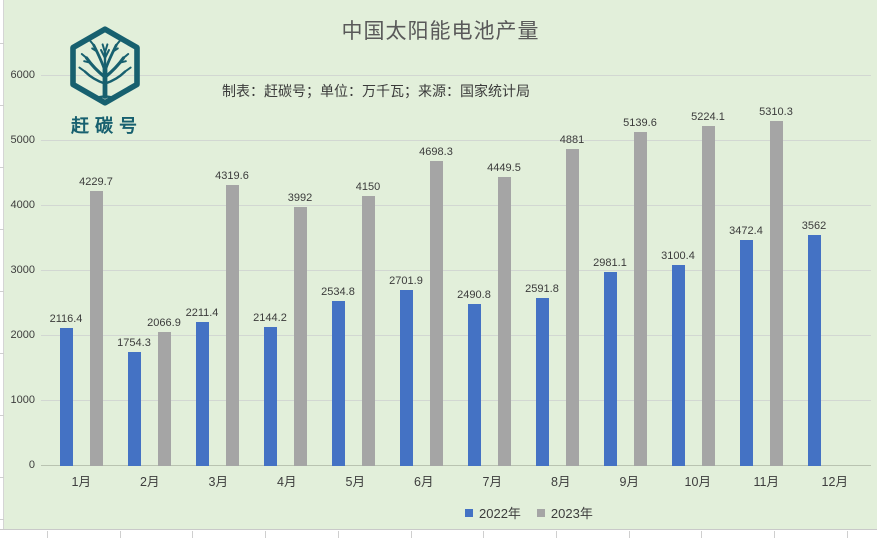  Describe the element at coordinates (456, 465) in the screenshot. I see `x-axis-line` at that location.